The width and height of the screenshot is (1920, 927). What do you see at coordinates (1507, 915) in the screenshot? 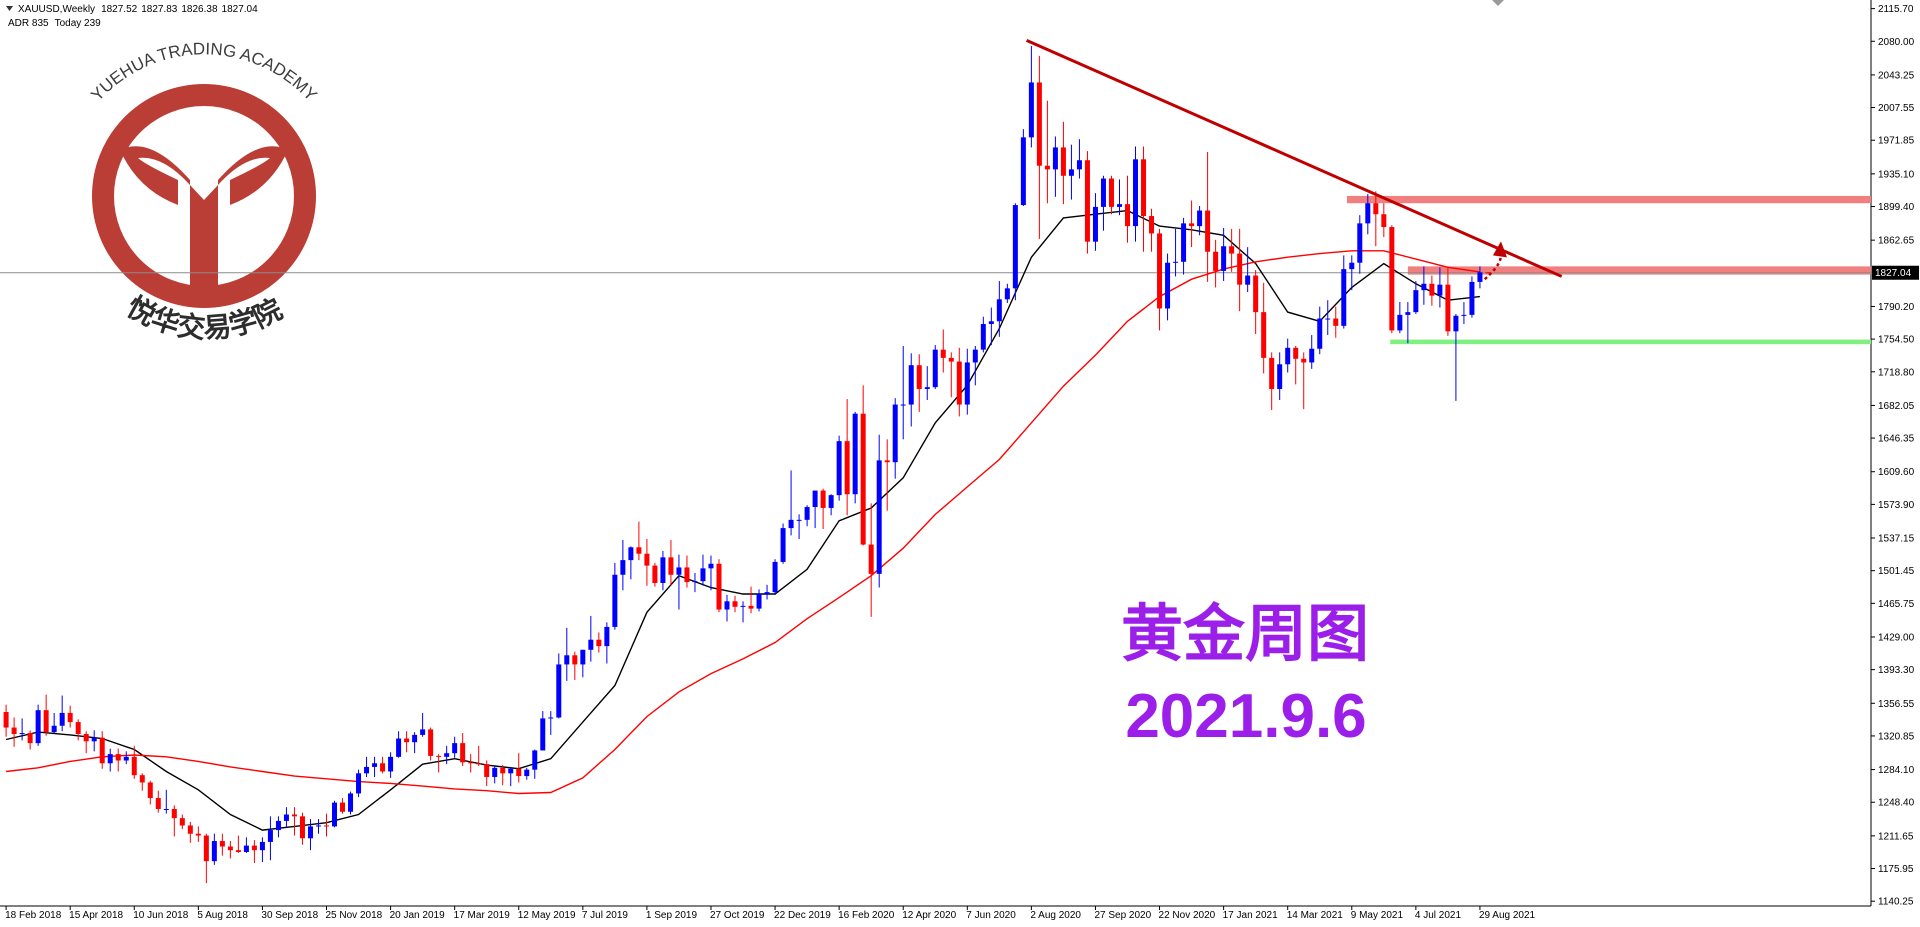
I see `x-tick-label: 29 Aug 2021` at bounding box center [1507, 915].